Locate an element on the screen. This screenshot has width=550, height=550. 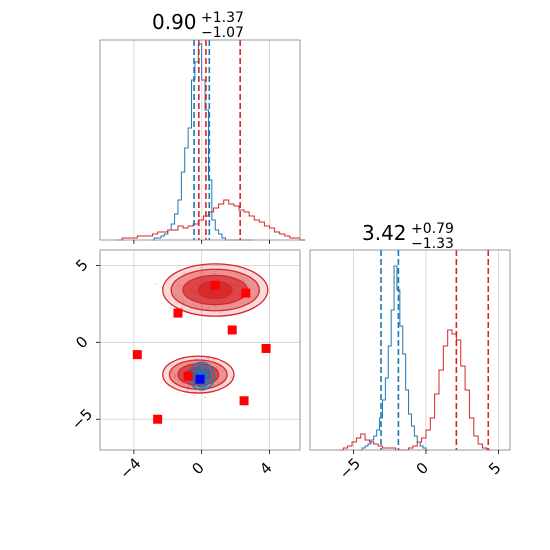
x-tick-label-2: 5 is located at coordinates (494, 468).